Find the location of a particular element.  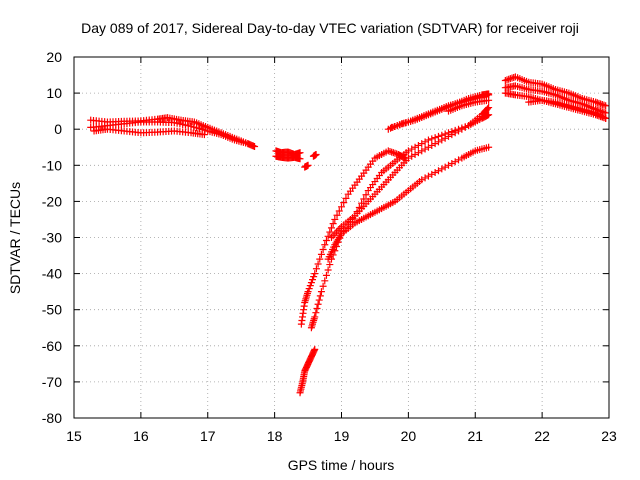

series-arc-c3 is located at coordinates (400, 221).